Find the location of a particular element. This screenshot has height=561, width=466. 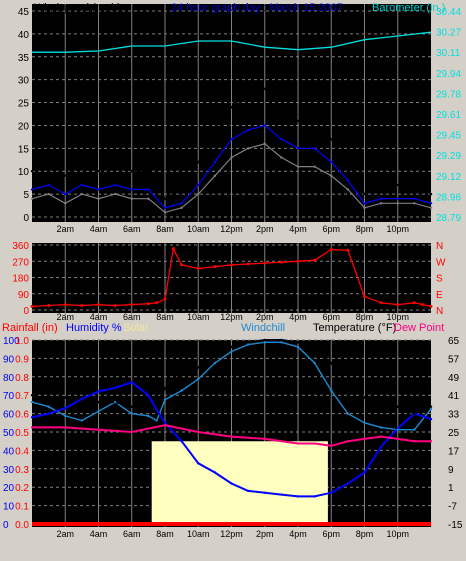

windspeed-tick-label: 10 is located at coordinates (24, 172).